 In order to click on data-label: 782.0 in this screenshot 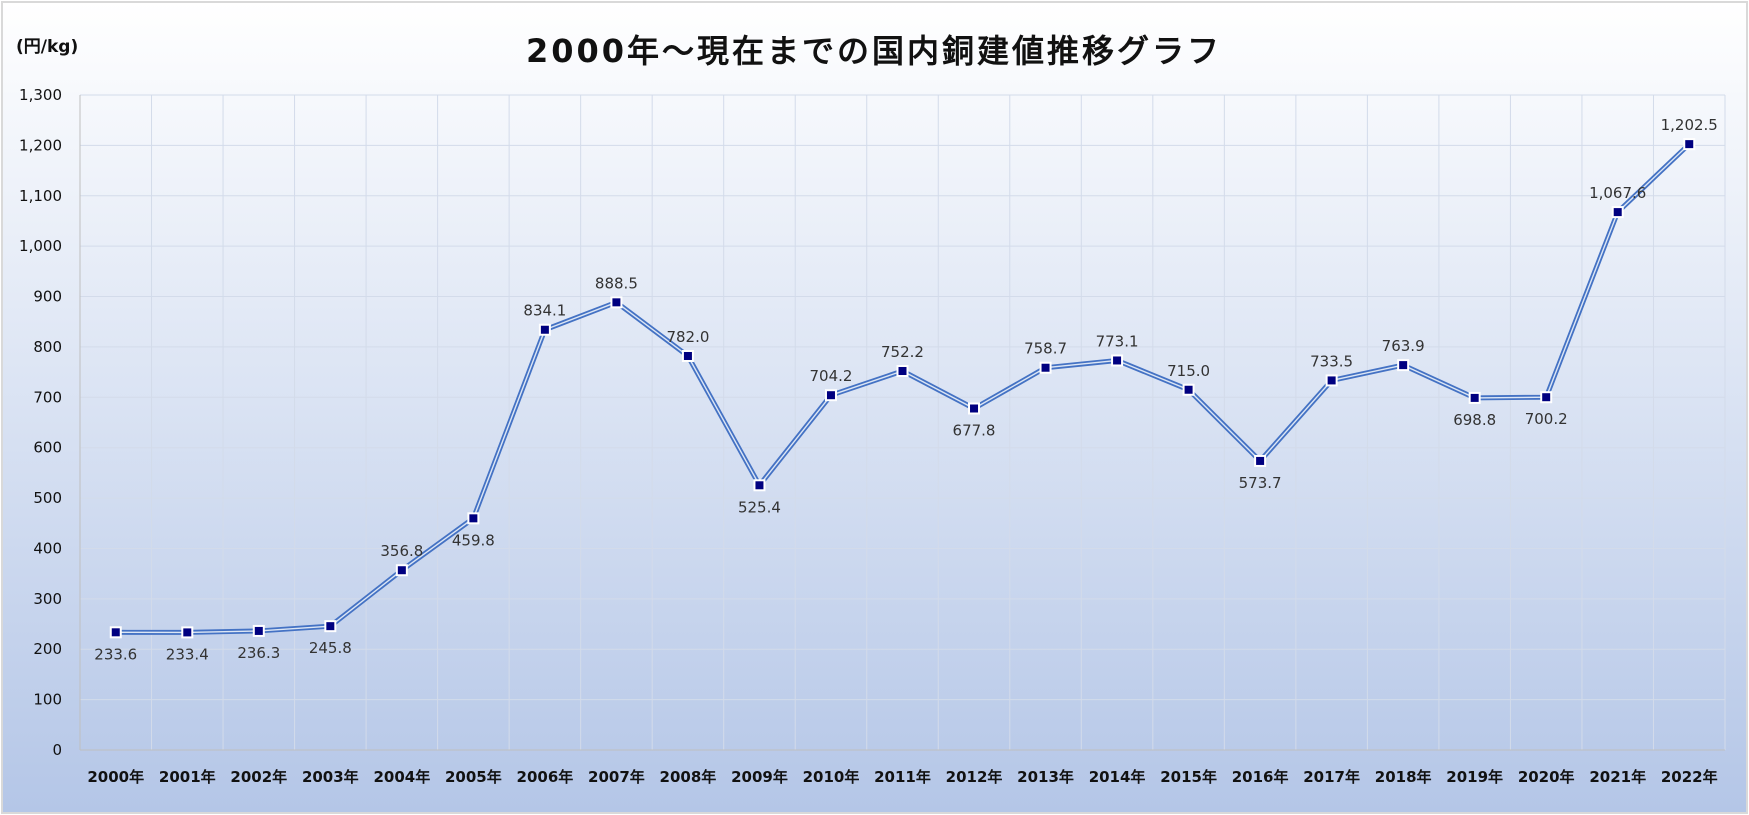, I will do `click(687, 337)`.